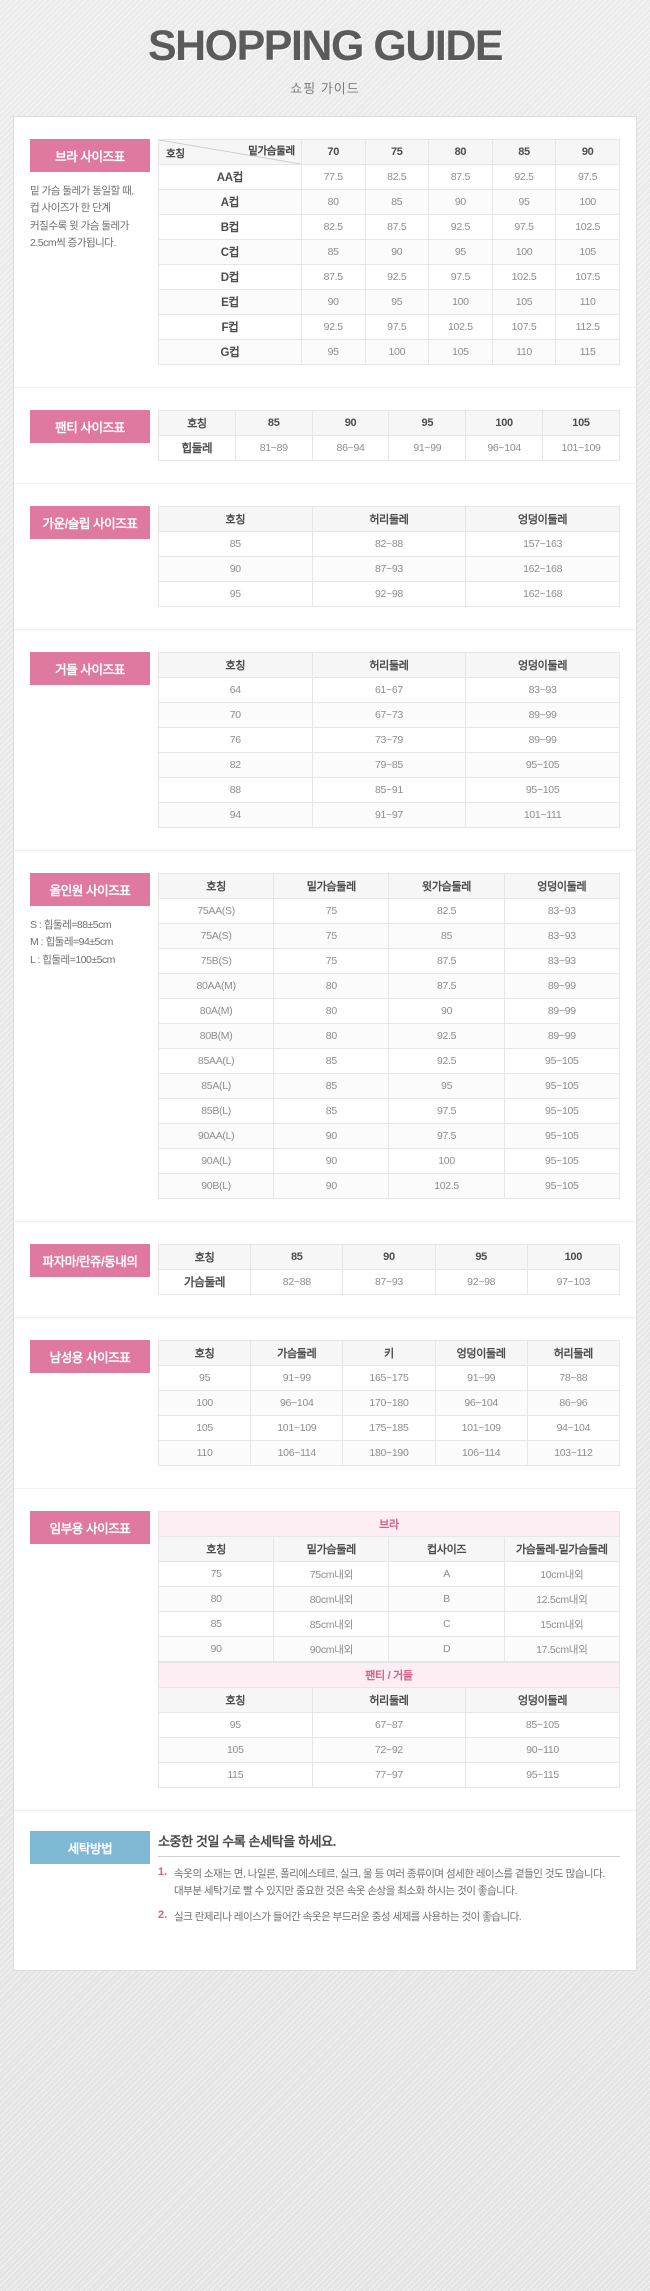 This screenshot has height=2291, width=650. I want to click on table-row: 100 96~104 170~180 96~104 86~96, so click(388, 1403).